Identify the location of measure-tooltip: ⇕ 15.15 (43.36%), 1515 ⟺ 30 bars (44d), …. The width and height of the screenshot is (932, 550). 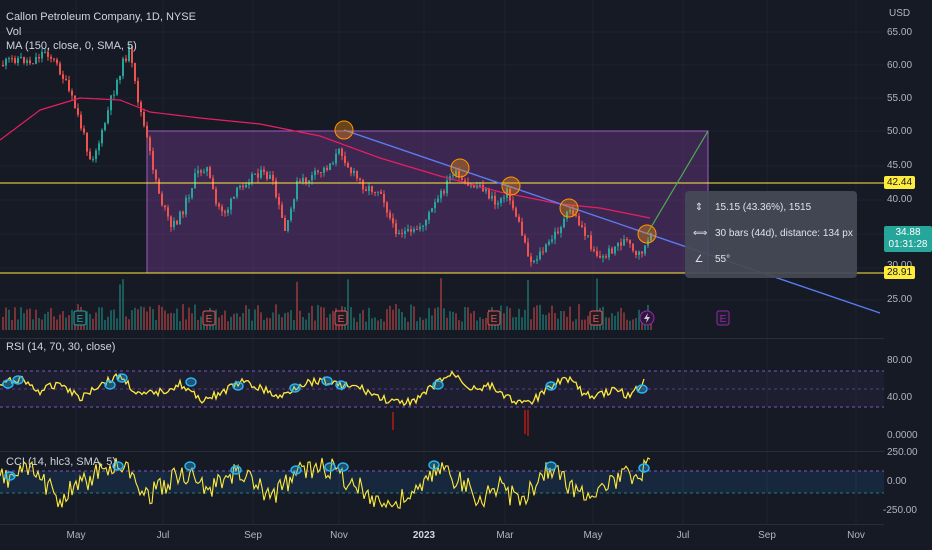
(771, 234).